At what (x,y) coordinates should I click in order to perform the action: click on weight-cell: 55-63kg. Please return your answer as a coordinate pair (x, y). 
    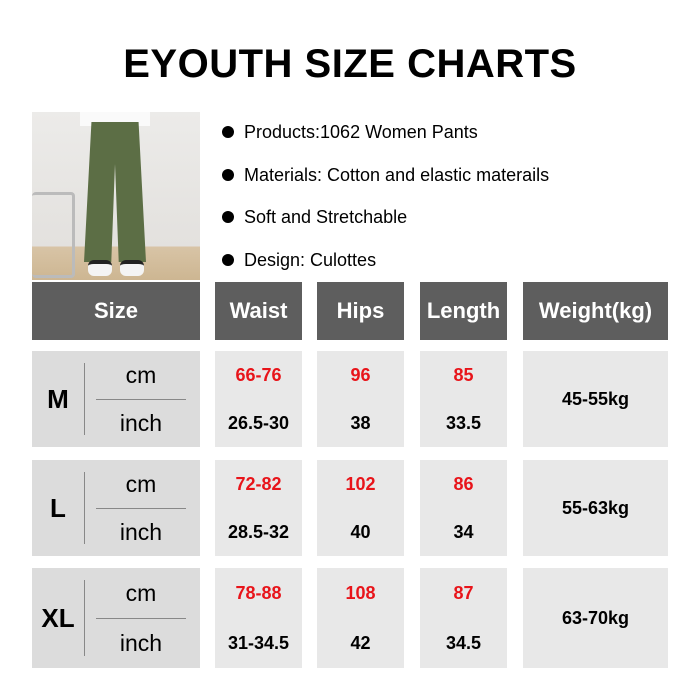
    Looking at the image, I should click on (595, 508).